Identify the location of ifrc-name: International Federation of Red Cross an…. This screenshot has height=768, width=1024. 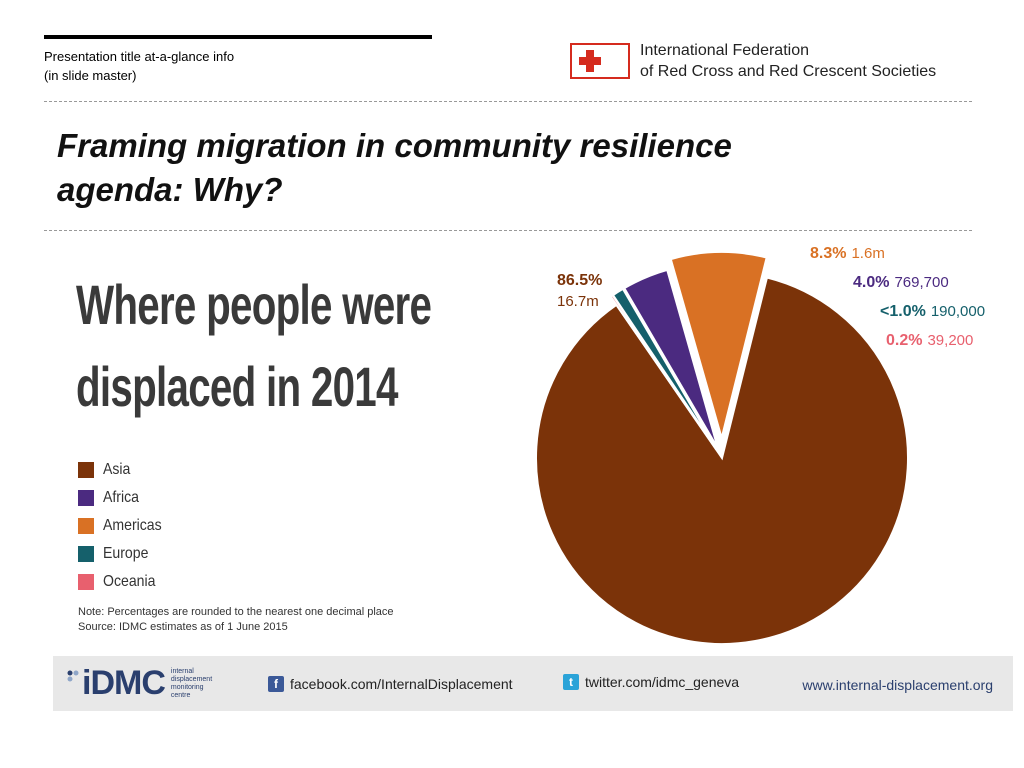
(788, 61).